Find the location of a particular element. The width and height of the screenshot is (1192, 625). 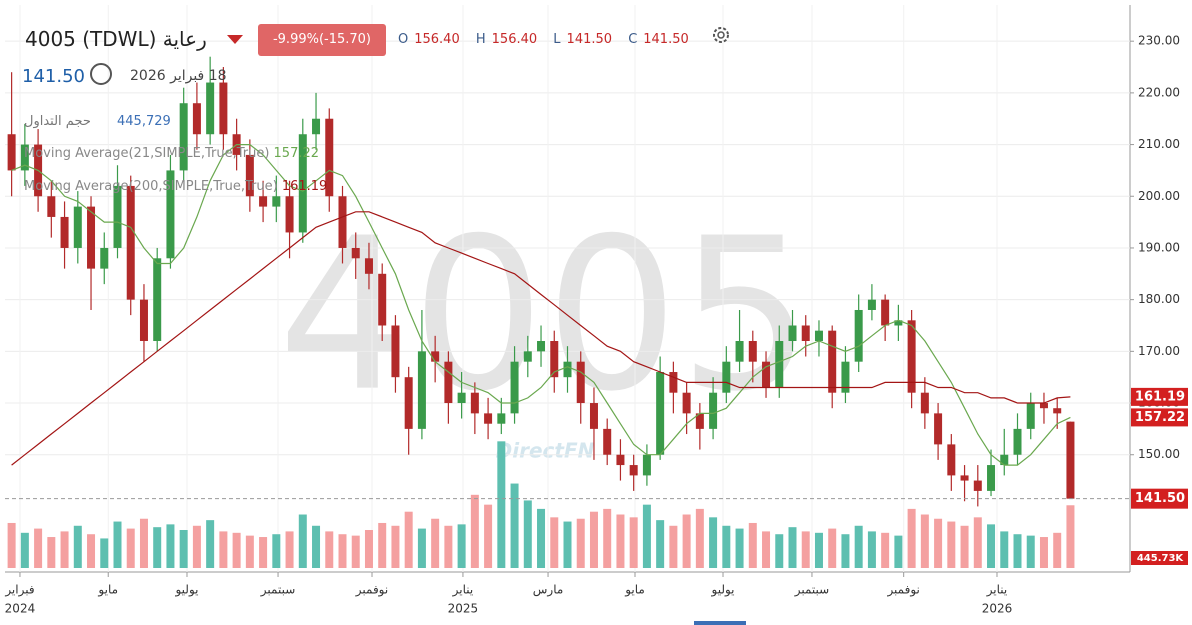

y-tick-label: 210.00 is located at coordinates (1159, 144).